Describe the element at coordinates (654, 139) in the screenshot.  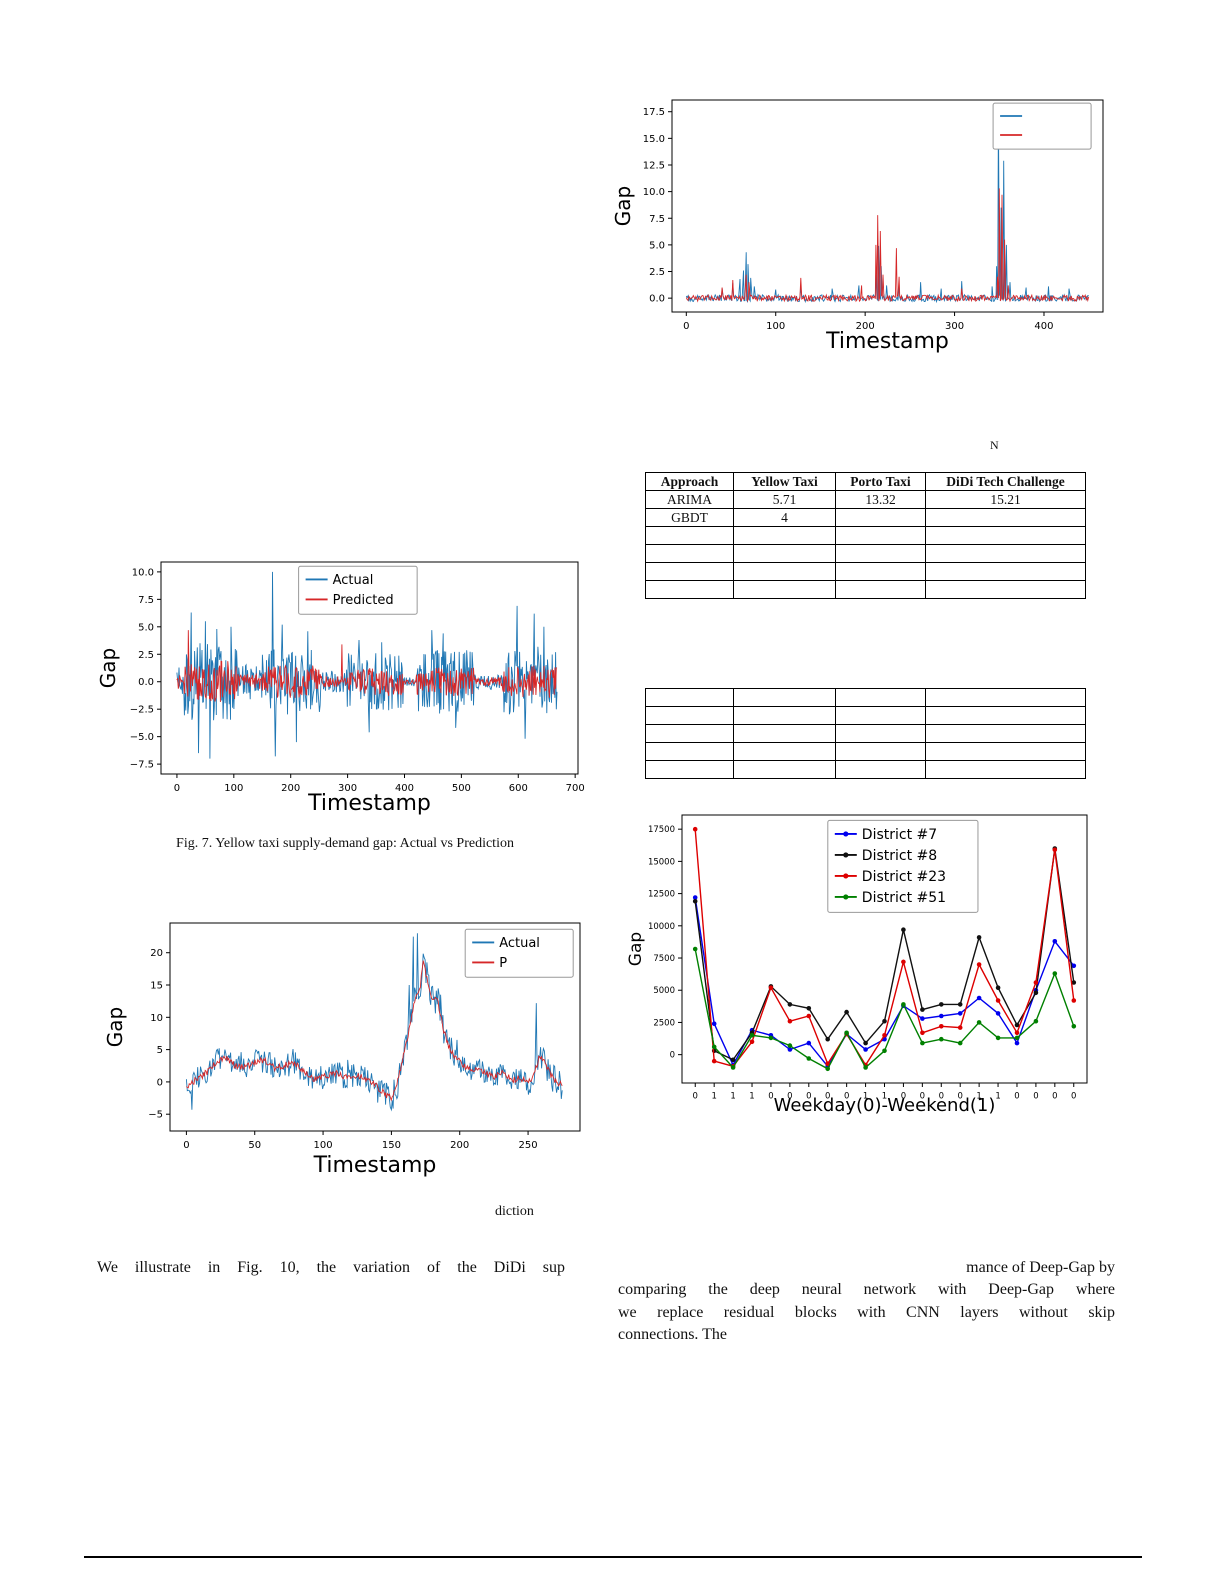
I see `svg-text: 15.0` at that location.